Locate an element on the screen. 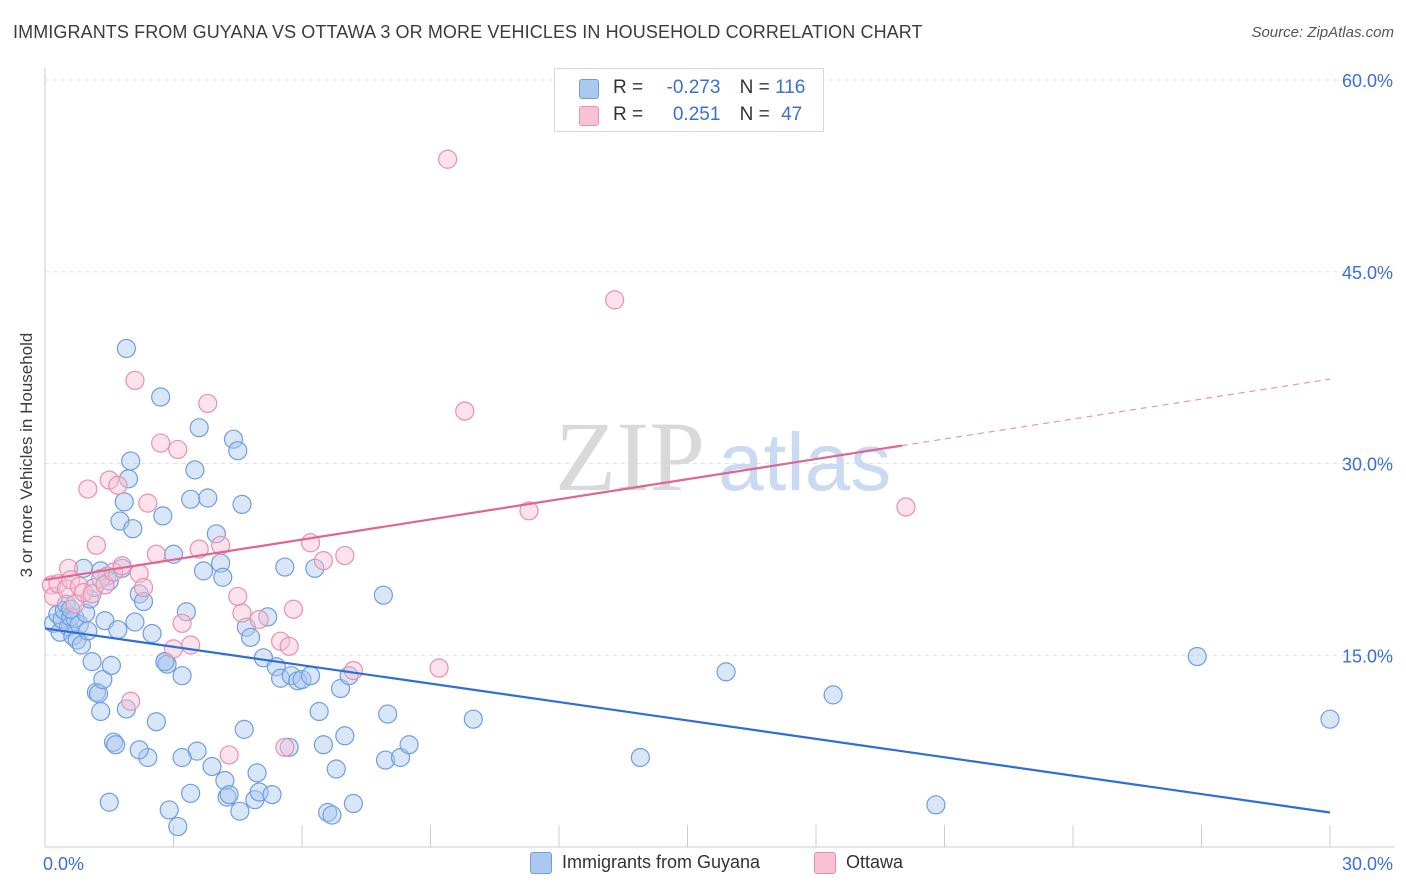 This screenshot has height=892, width=1406. bottom-legend-ottawa: Ottawa is located at coordinates (858, 863).